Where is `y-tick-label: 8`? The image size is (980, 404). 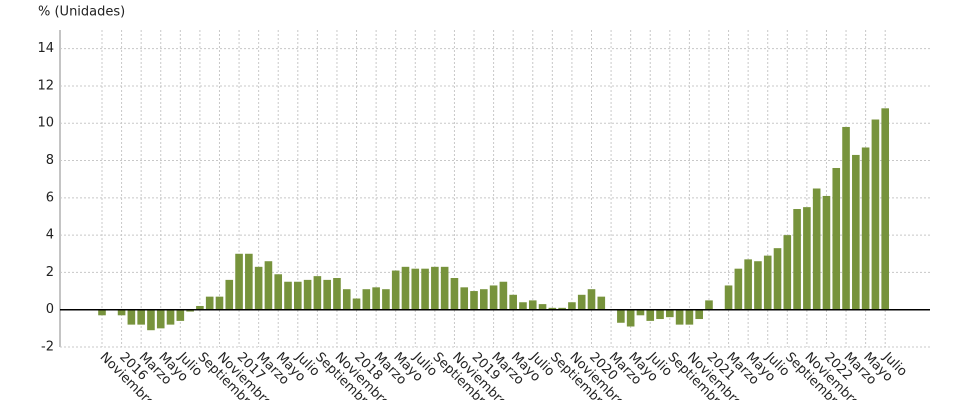 y-tick-label: 8 is located at coordinates (50, 160).